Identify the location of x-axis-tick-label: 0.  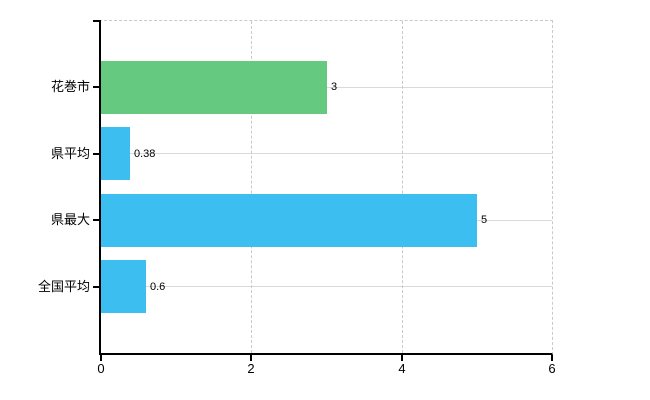
(101, 368).